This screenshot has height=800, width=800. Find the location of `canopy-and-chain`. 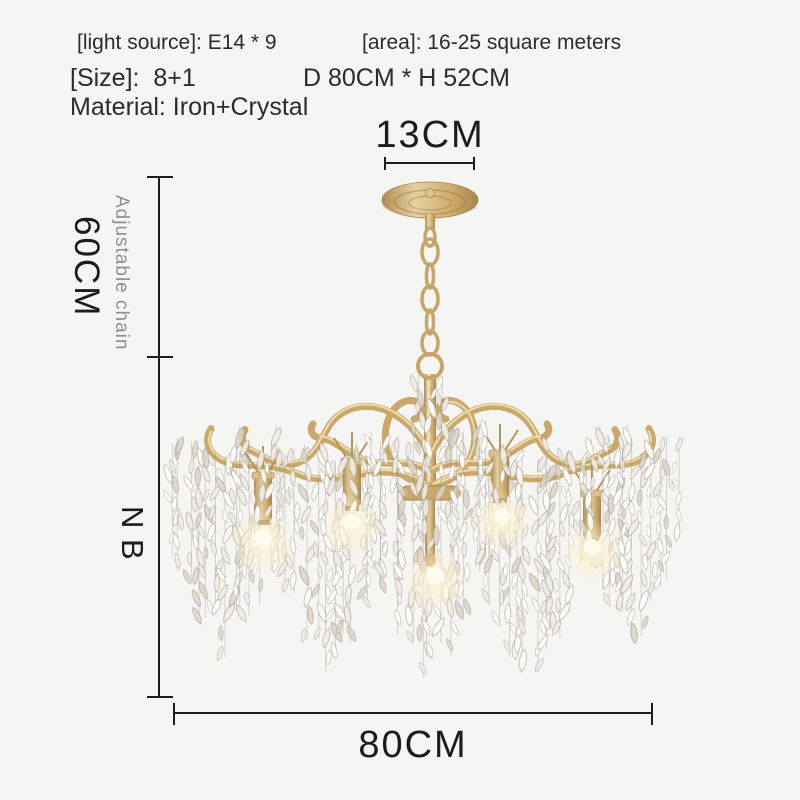

canopy-and-chain is located at coordinates (430, 335).